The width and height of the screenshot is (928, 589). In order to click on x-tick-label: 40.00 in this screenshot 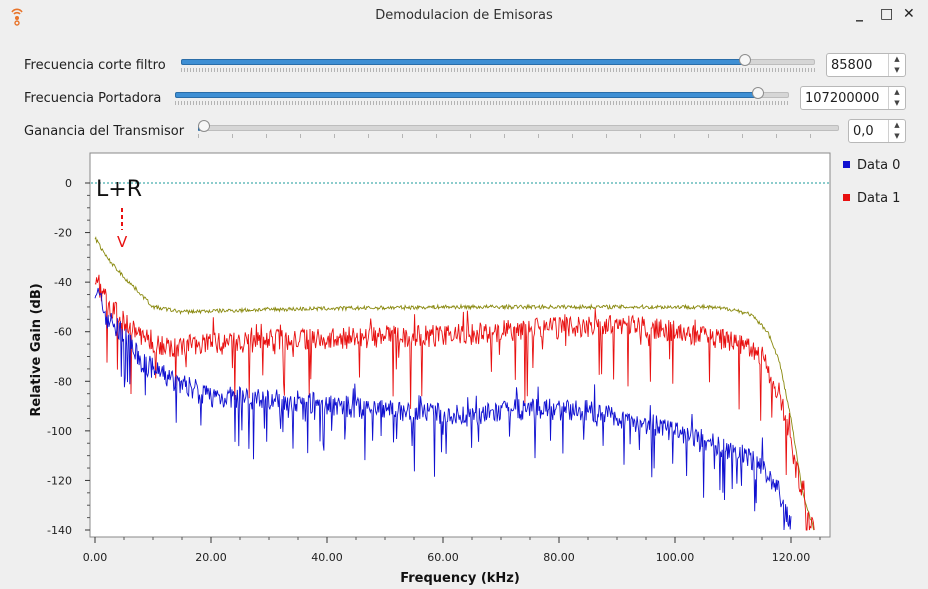, I will do `click(327, 557)`.